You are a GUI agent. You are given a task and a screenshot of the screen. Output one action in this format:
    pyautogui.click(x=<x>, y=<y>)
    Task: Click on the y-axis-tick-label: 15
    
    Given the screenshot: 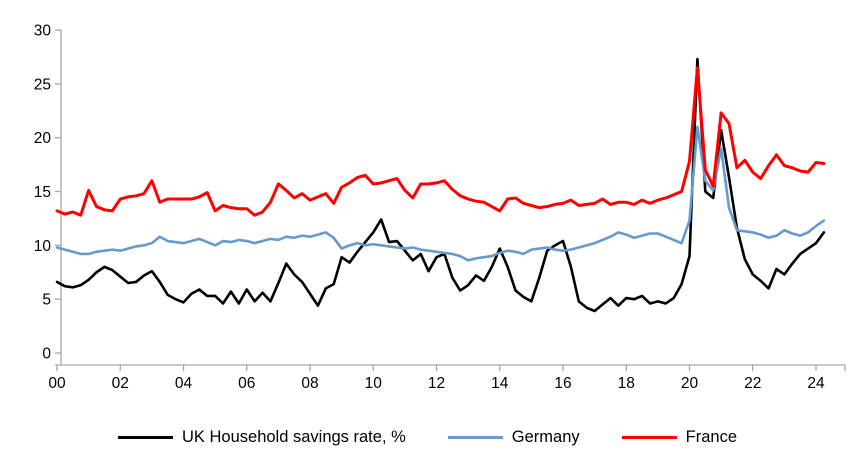 What is the action you would take?
    pyautogui.click(x=42, y=192)
    